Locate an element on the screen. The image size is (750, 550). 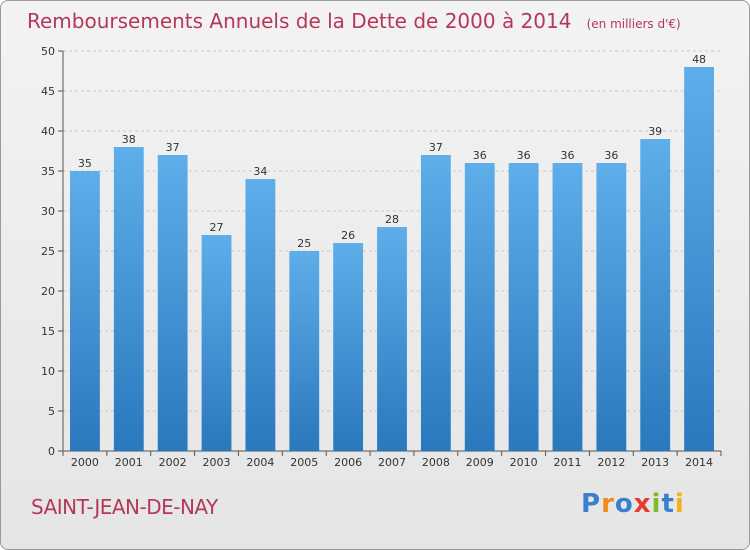
data-label: 34 is located at coordinates (260, 171).